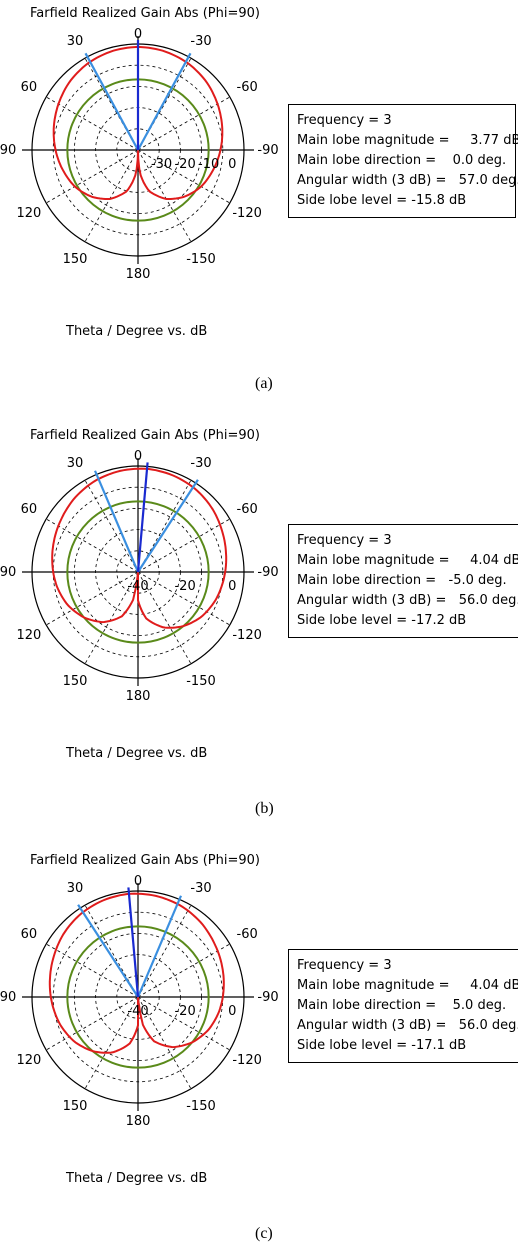  What do you see at coordinates (264, 1233) in the screenshot?
I see `figure-caption: (c)` at bounding box center [264, 1233].